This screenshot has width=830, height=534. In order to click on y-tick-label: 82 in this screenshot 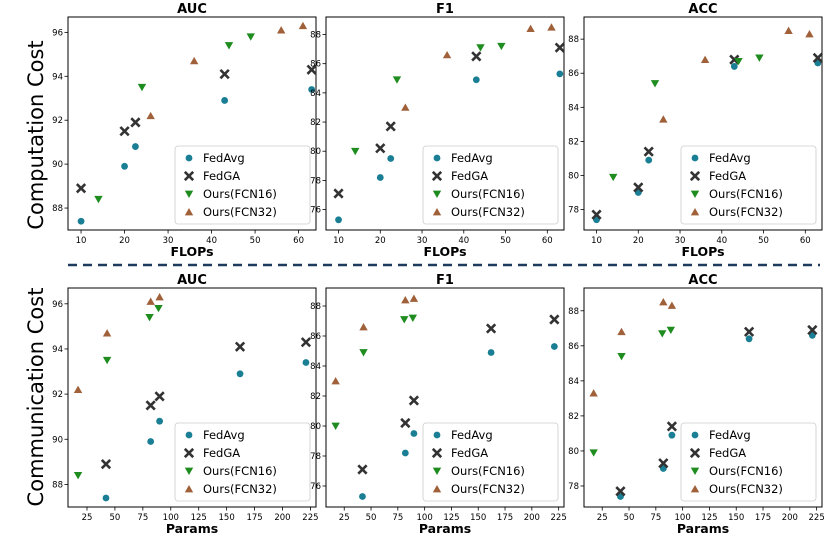, I will do `click(573, 142)`.